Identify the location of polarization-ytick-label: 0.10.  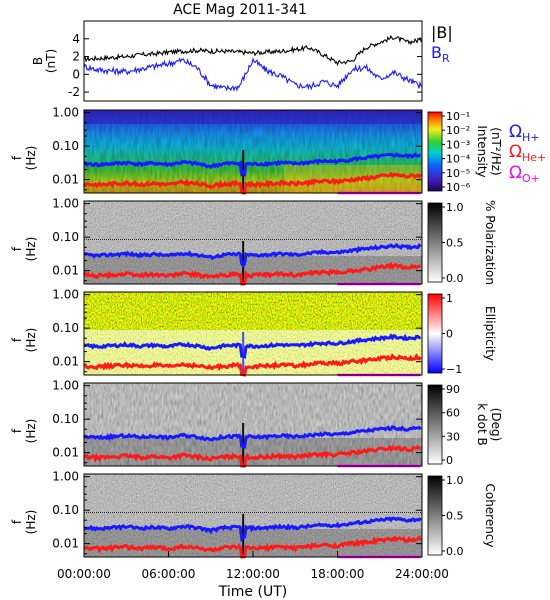
(65, 237).